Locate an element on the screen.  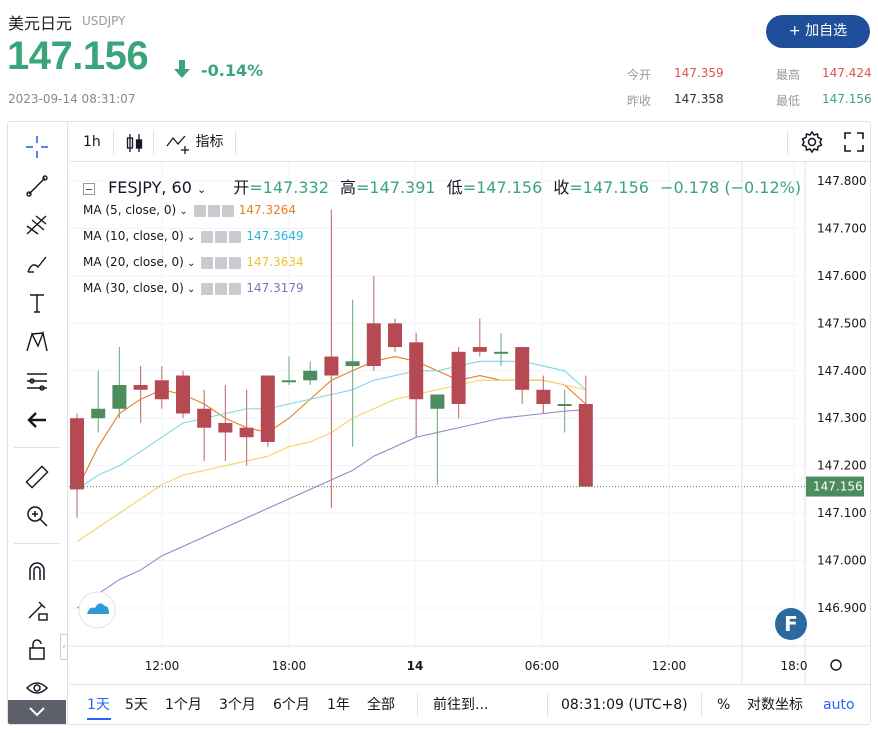
unlock-tool is located at coordinates (37, 649).